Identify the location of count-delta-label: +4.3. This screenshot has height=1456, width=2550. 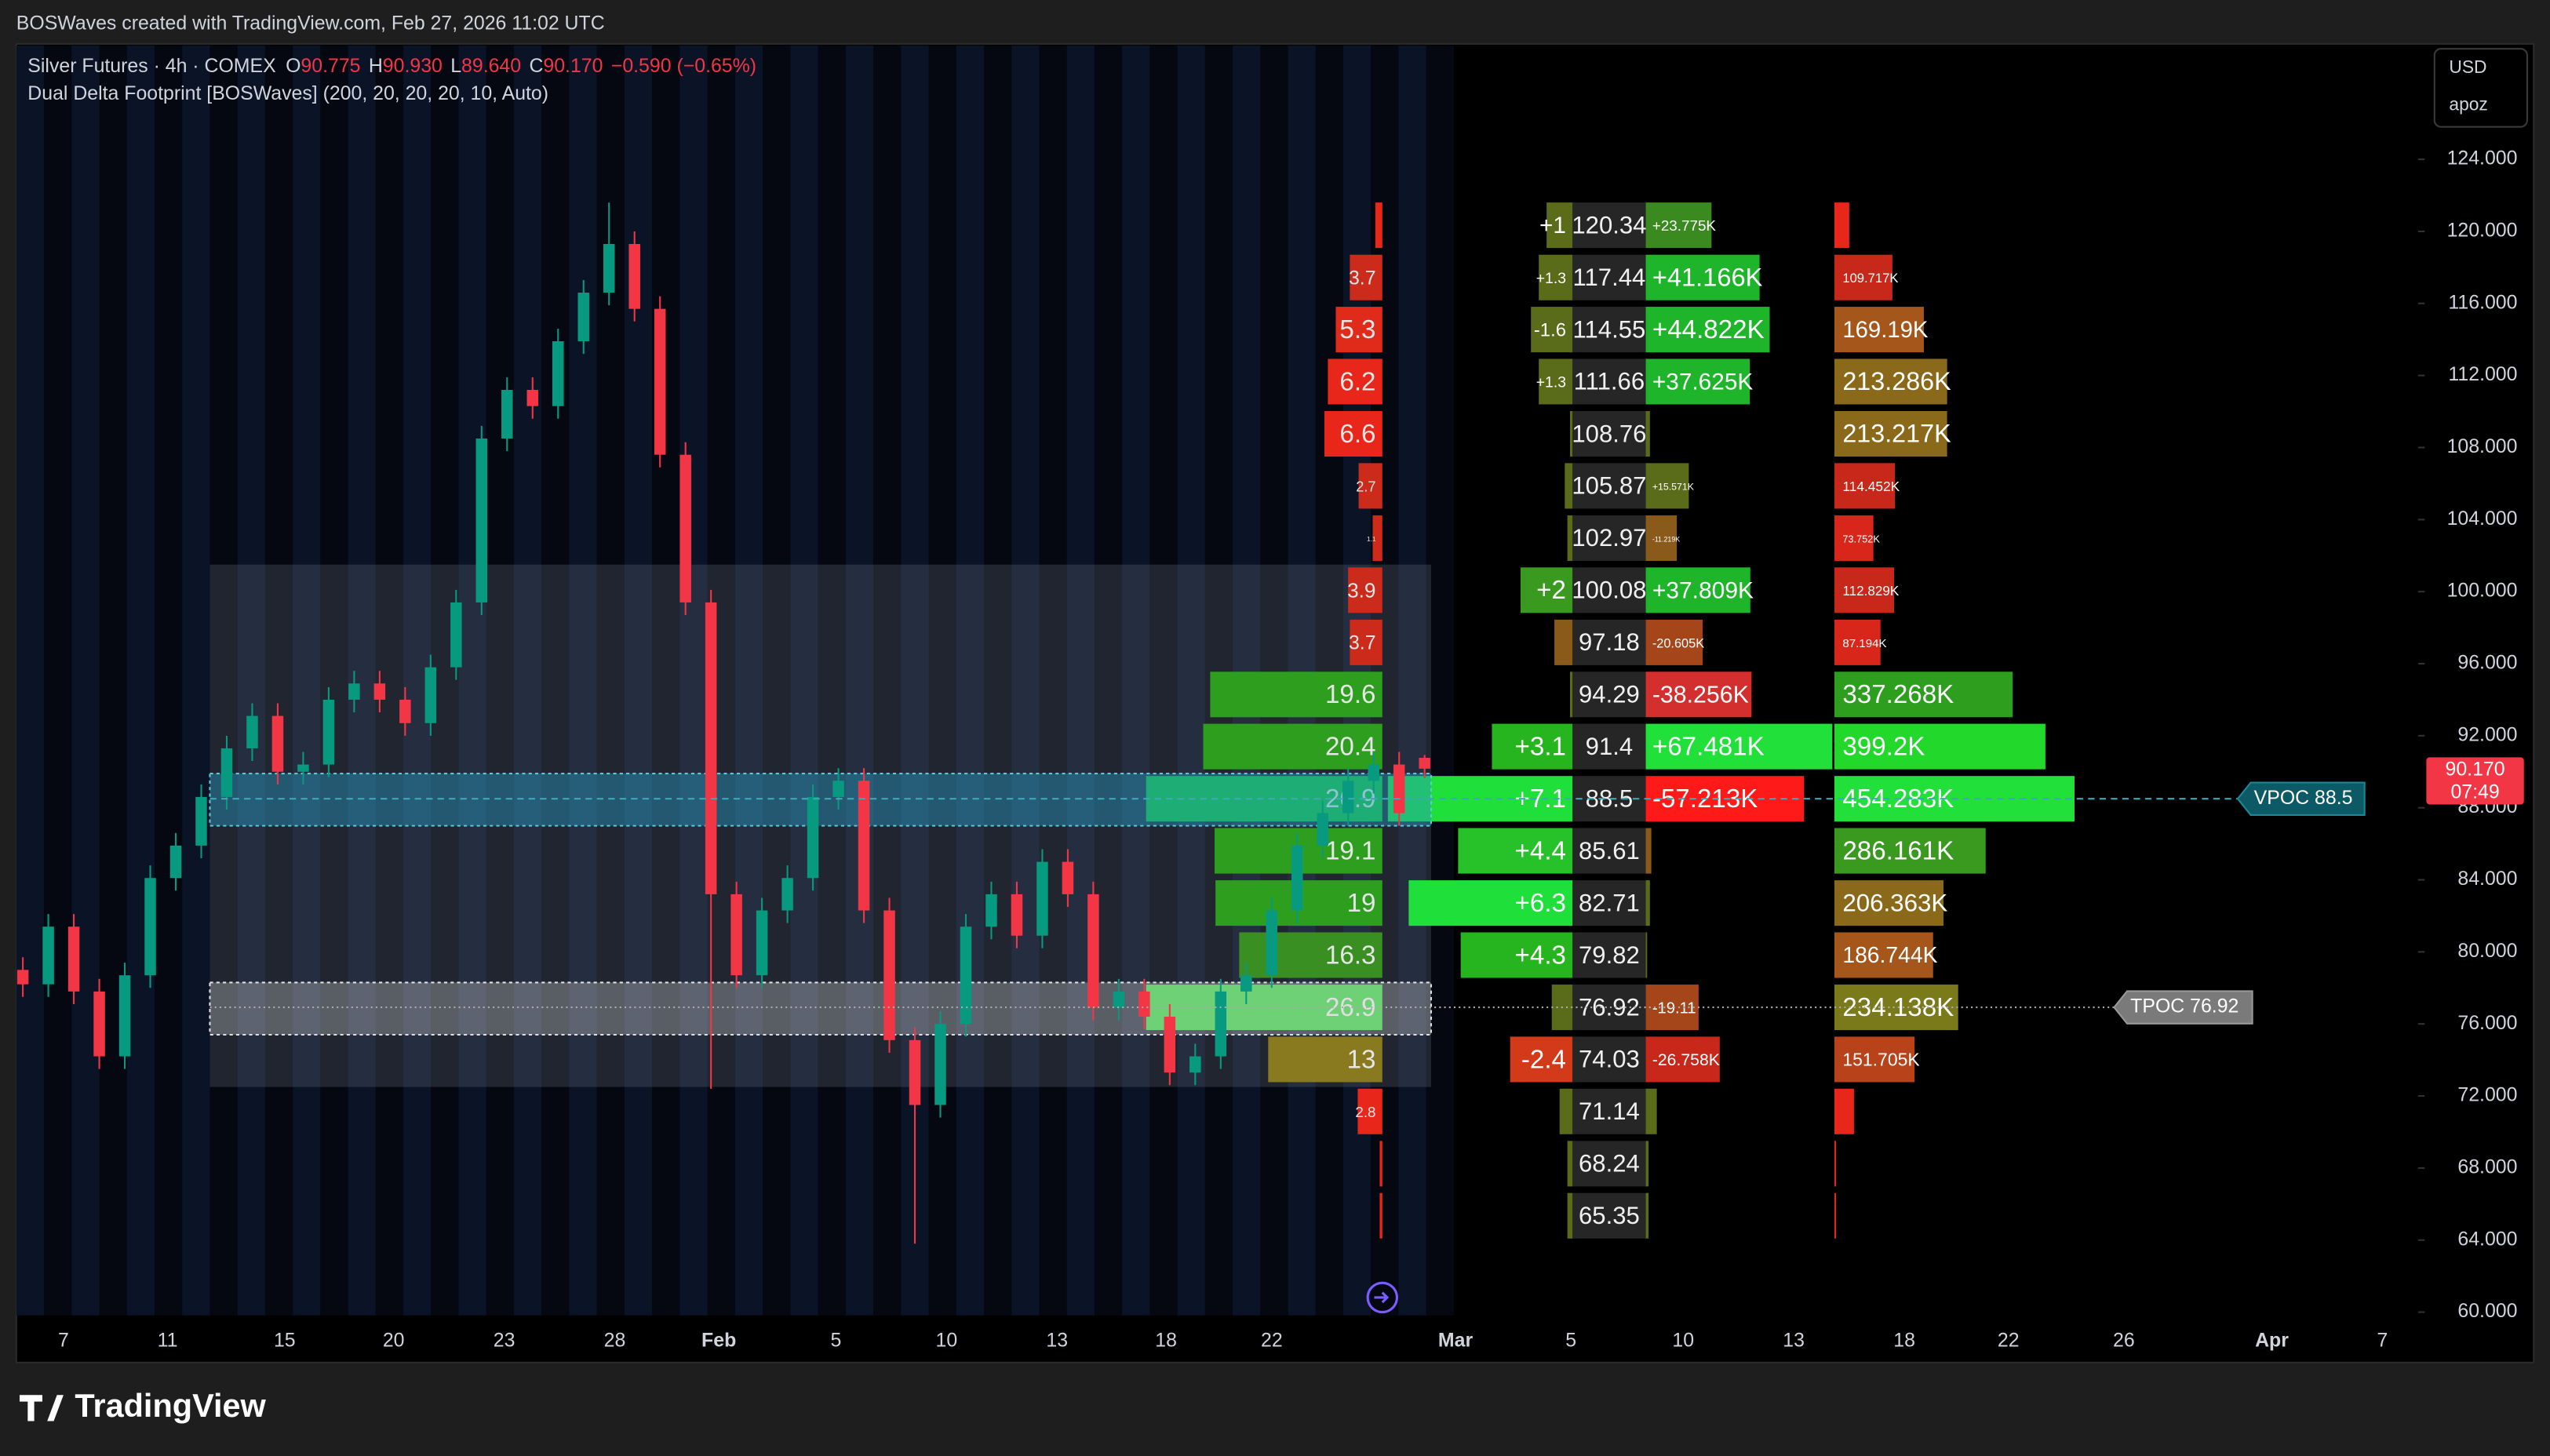
(1540, 955).